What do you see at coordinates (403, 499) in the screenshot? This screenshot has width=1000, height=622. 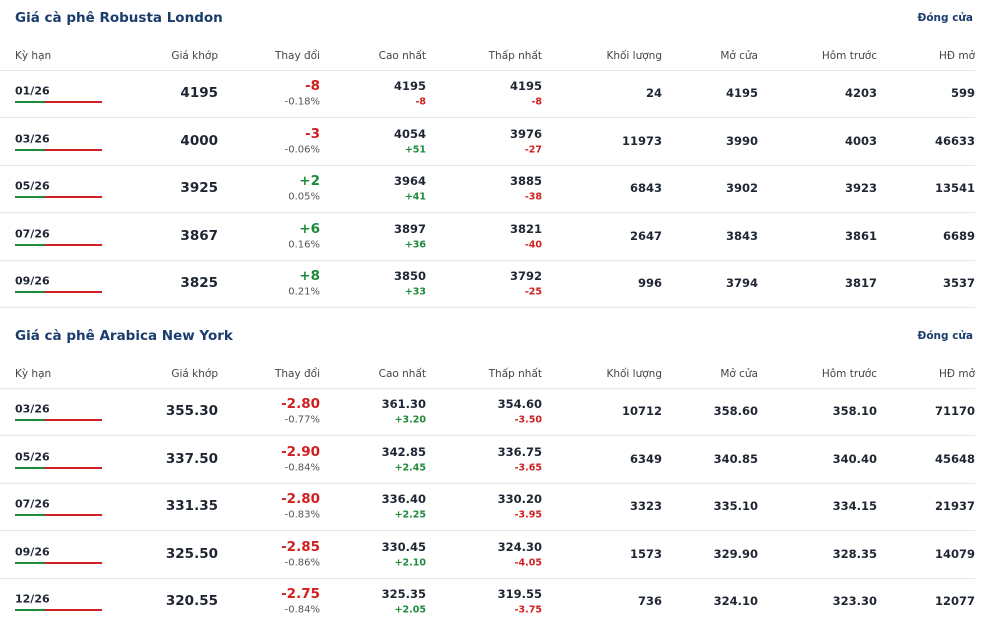 I see `high: 336.40` at bounding box center [403, 499].